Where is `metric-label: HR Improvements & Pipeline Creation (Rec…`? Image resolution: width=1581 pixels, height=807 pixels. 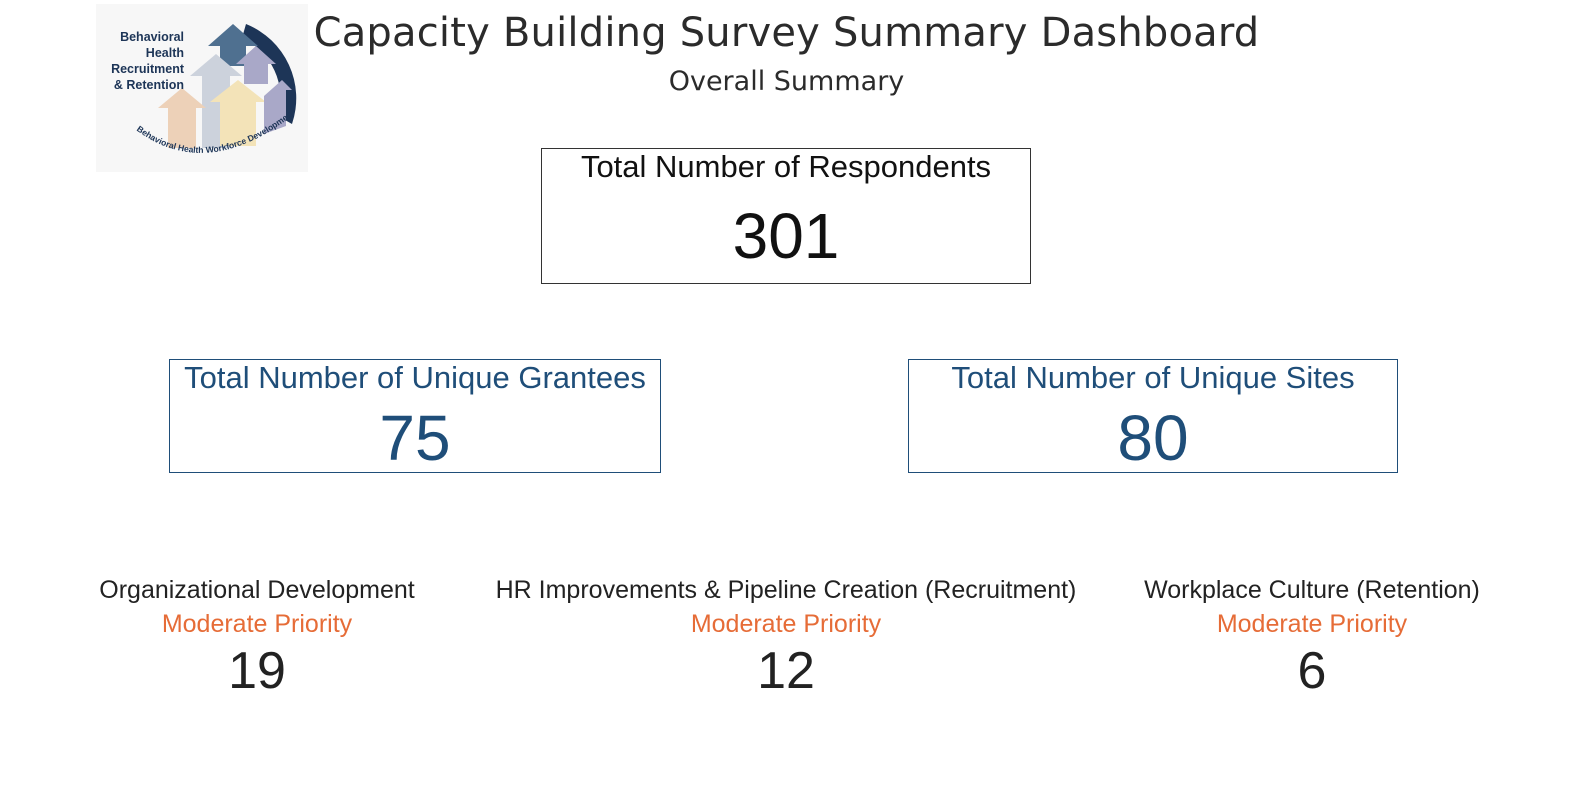 metric-label: HR Improvements & Pipeline Creation (Rec… is located at coordinates (786, 590).